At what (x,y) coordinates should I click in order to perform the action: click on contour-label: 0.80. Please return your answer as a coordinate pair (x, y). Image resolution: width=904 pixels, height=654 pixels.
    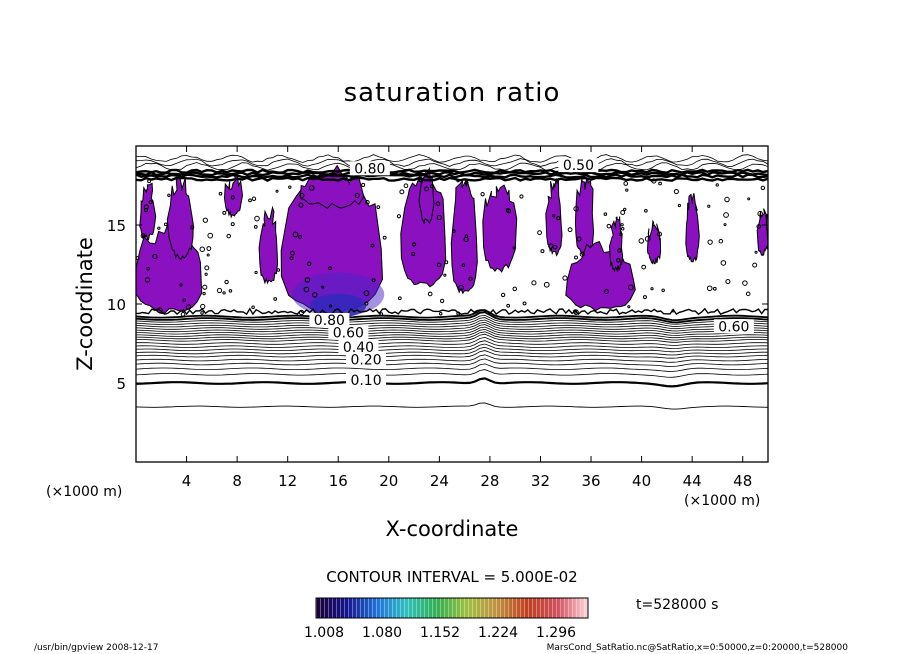
    Looking at the image, I should click on (329, 321).